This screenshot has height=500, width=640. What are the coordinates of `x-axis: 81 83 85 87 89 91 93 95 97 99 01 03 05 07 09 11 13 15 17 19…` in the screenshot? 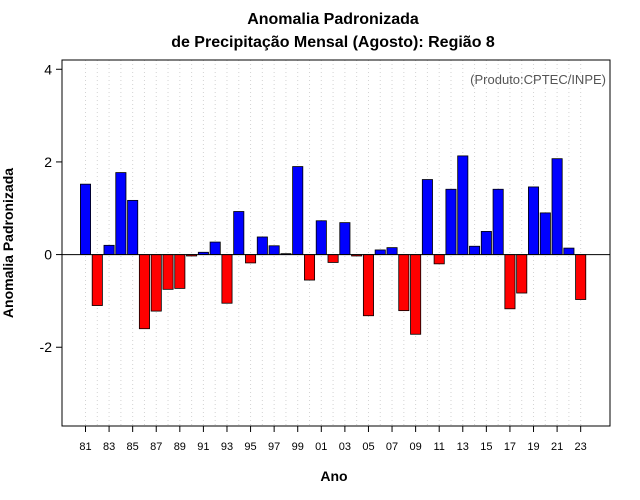 It's located at (333, 439).